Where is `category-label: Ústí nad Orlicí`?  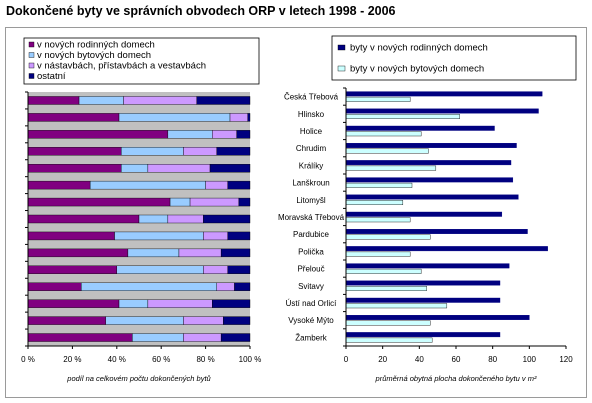
category-label: Ústí nad Orlicí is located at coordinates (311, 303).